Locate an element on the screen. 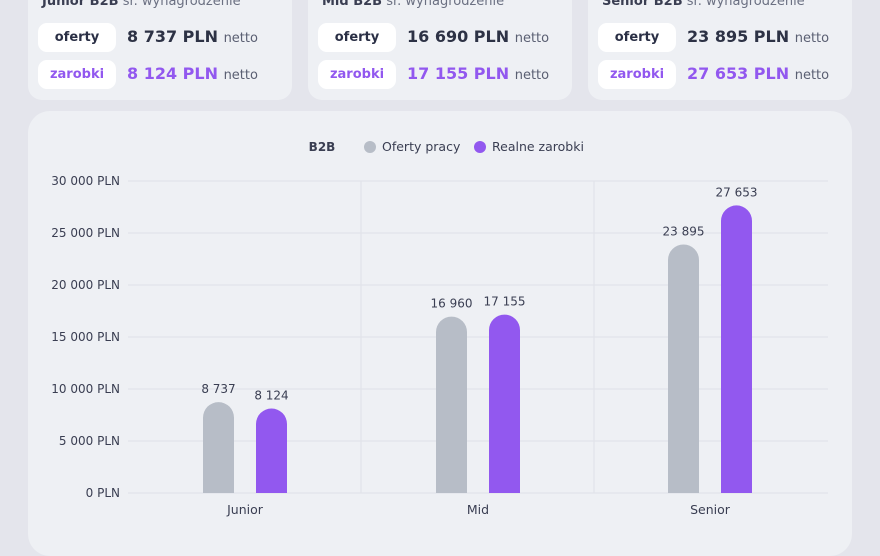  y-tick-label: 20 000 PLN is located at coordinates (85, 285).